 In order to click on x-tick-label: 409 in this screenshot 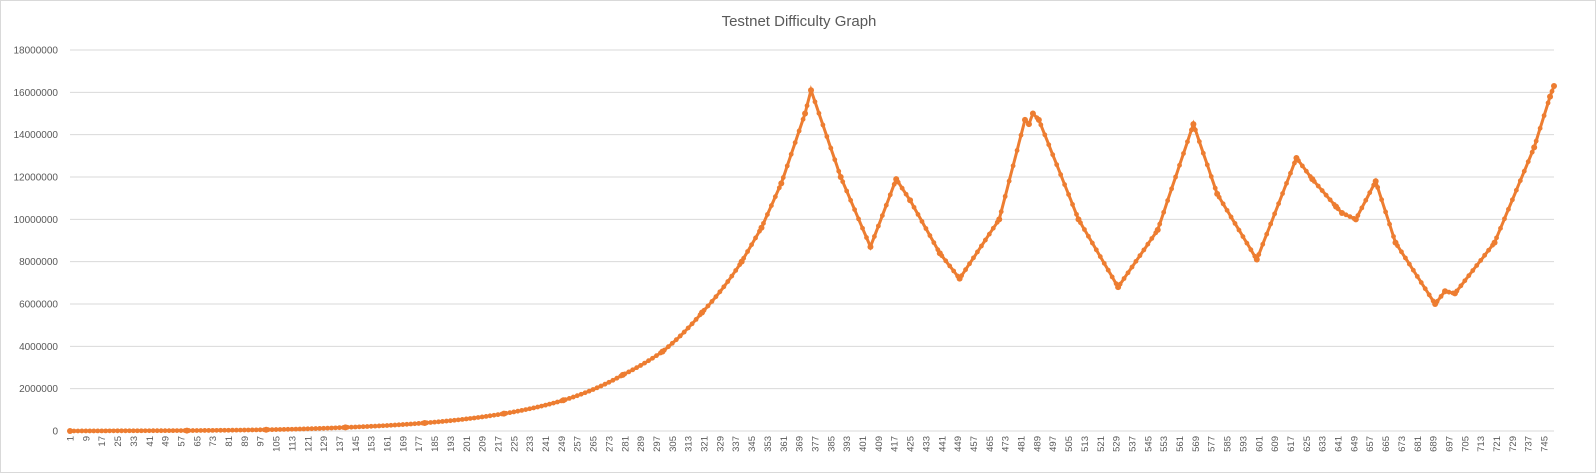, I will do `click(879, 444)`.